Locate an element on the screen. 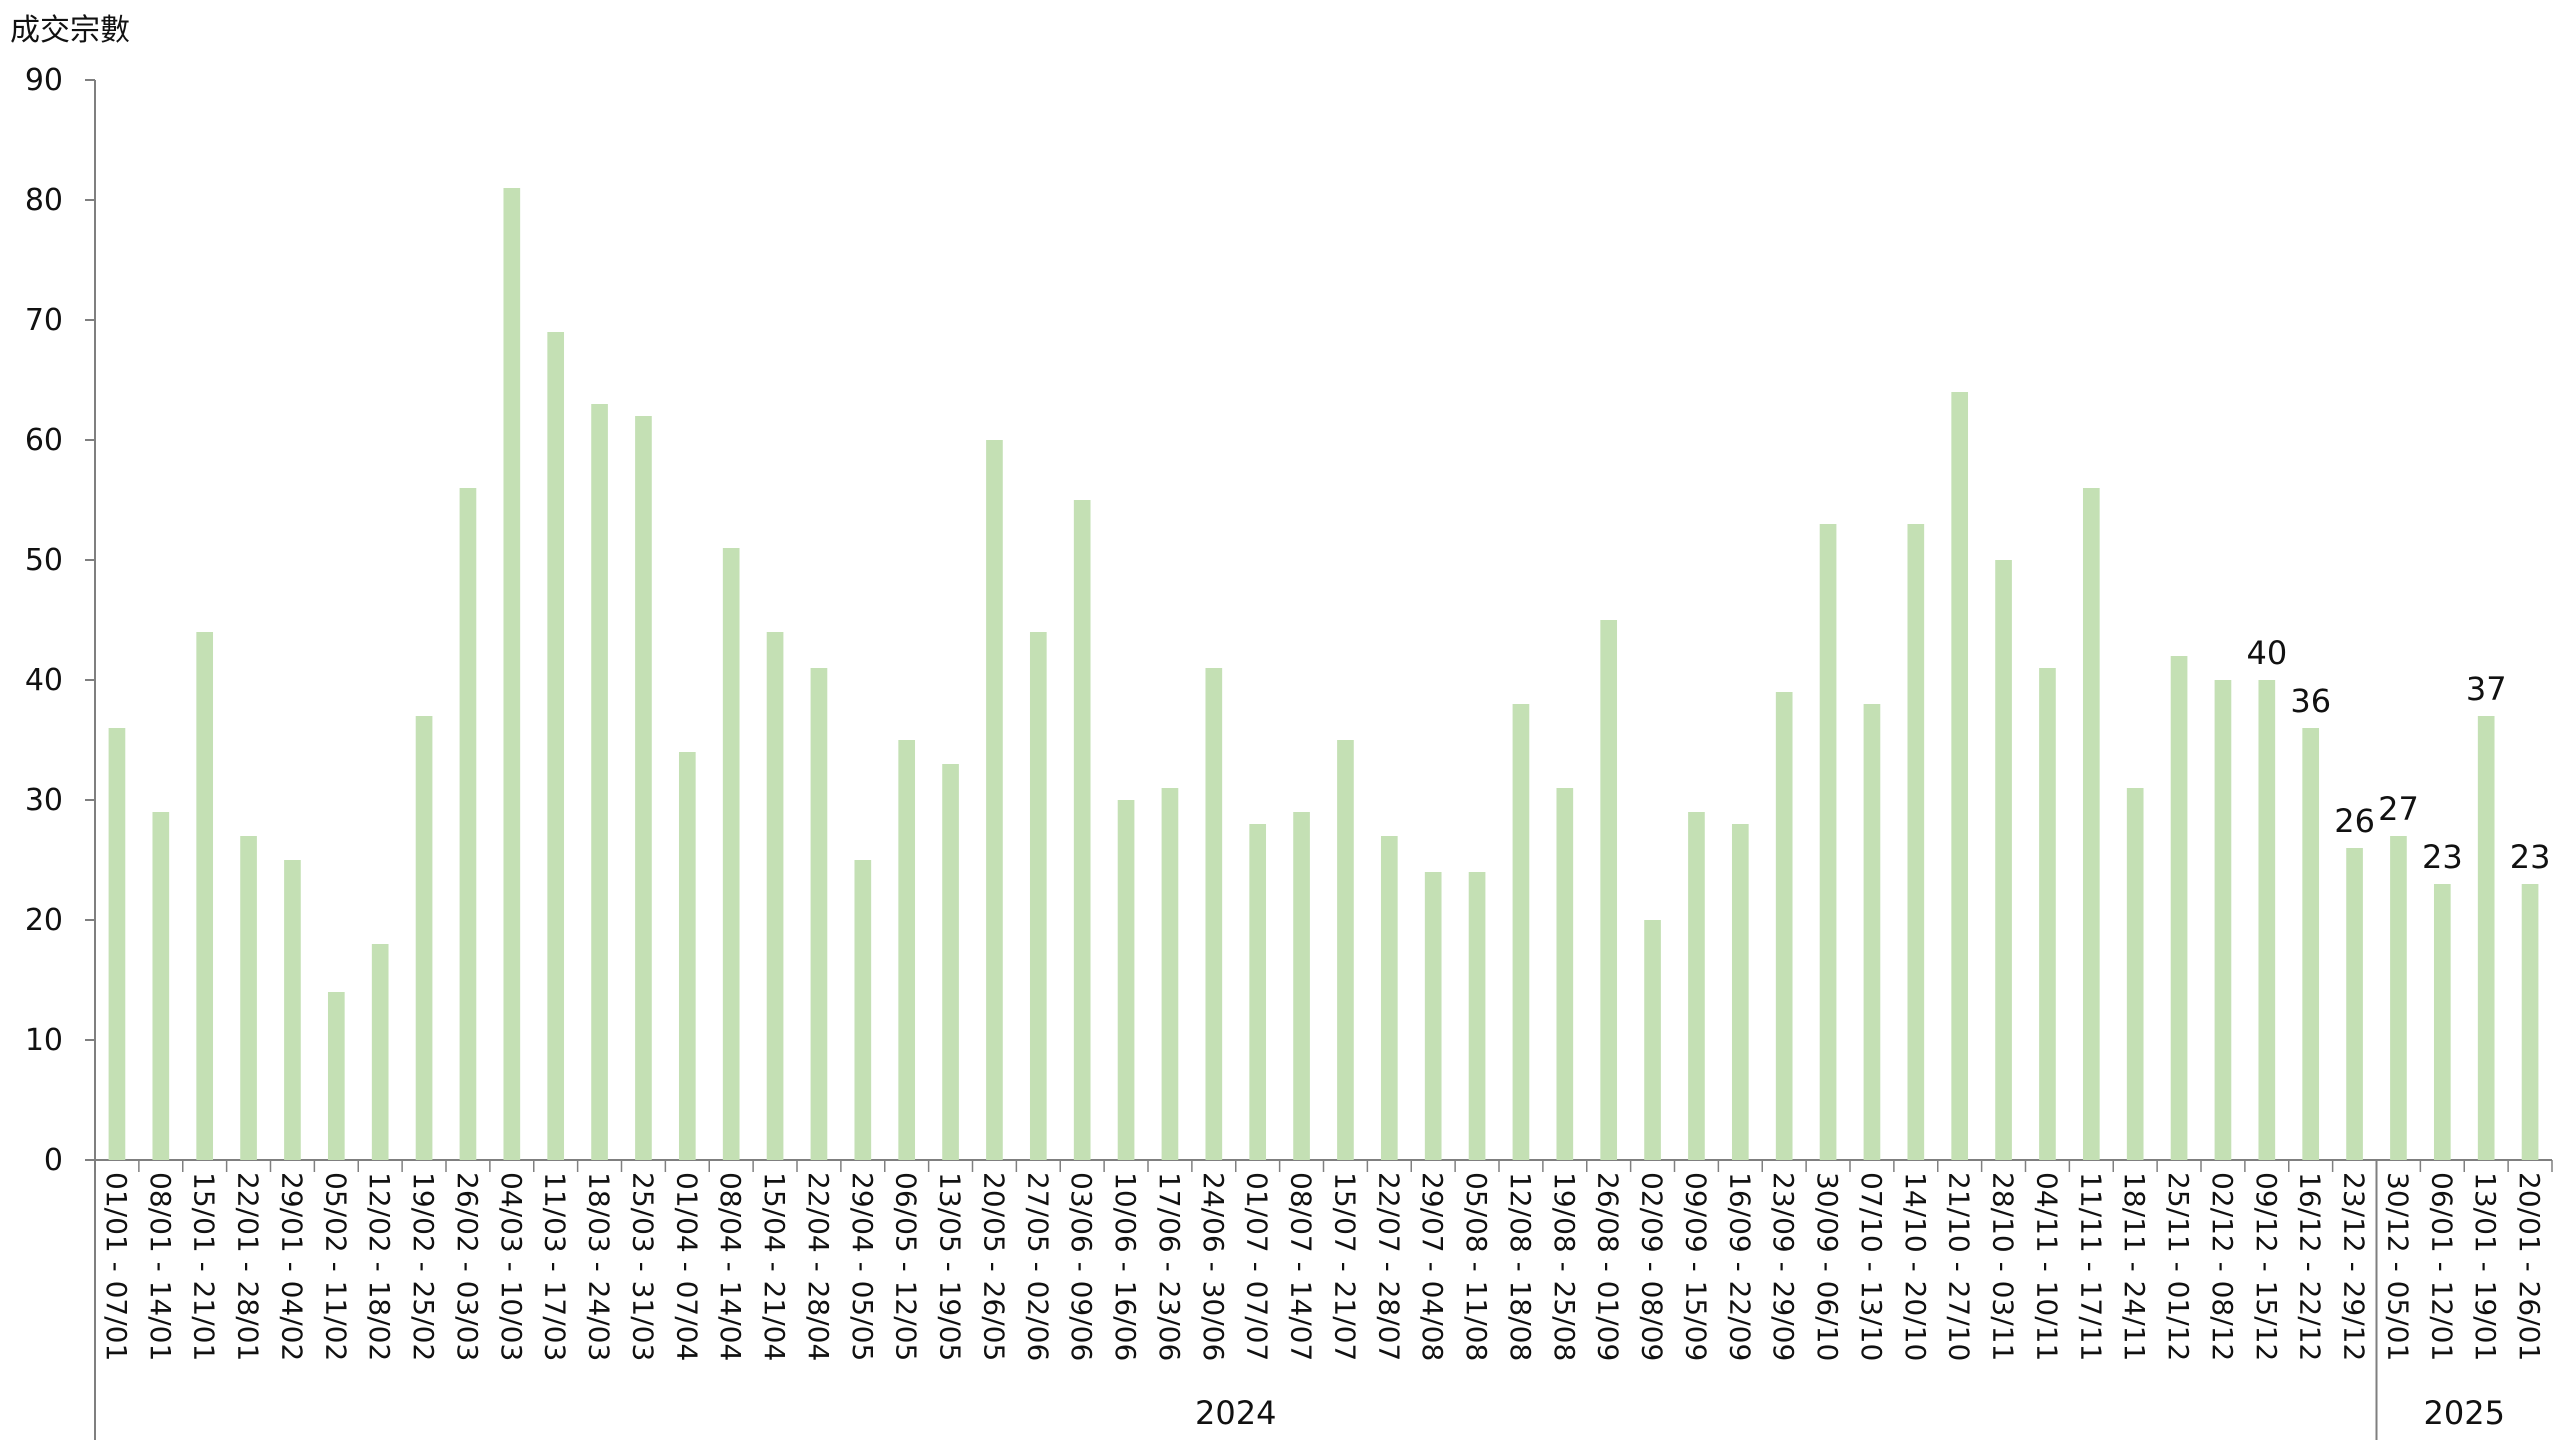 Image resolution: width=2560 pixels, height=1440 pixels. x-tick-label: 01/07 - 07/07 is located at coordinates (1257, 1266).